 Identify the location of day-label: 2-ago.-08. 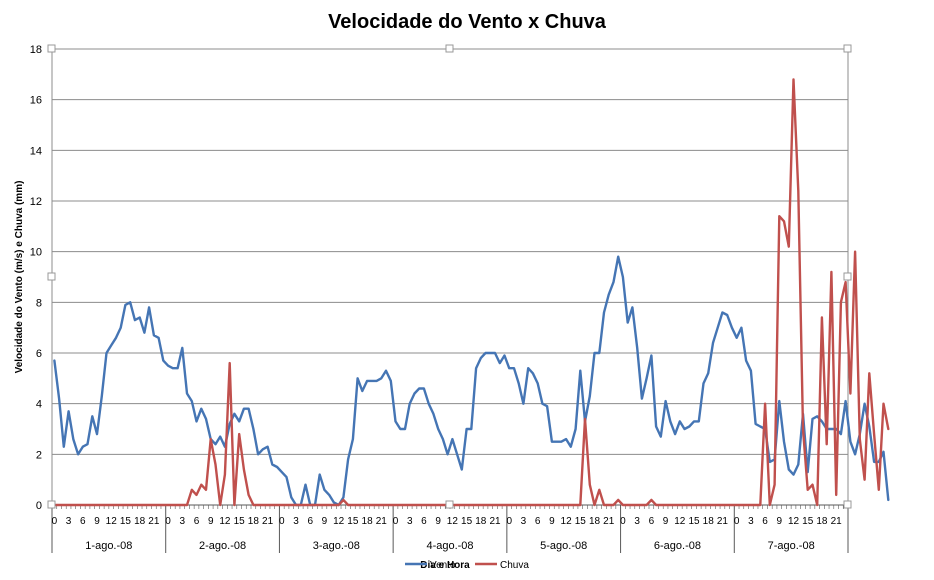
(222, 546).